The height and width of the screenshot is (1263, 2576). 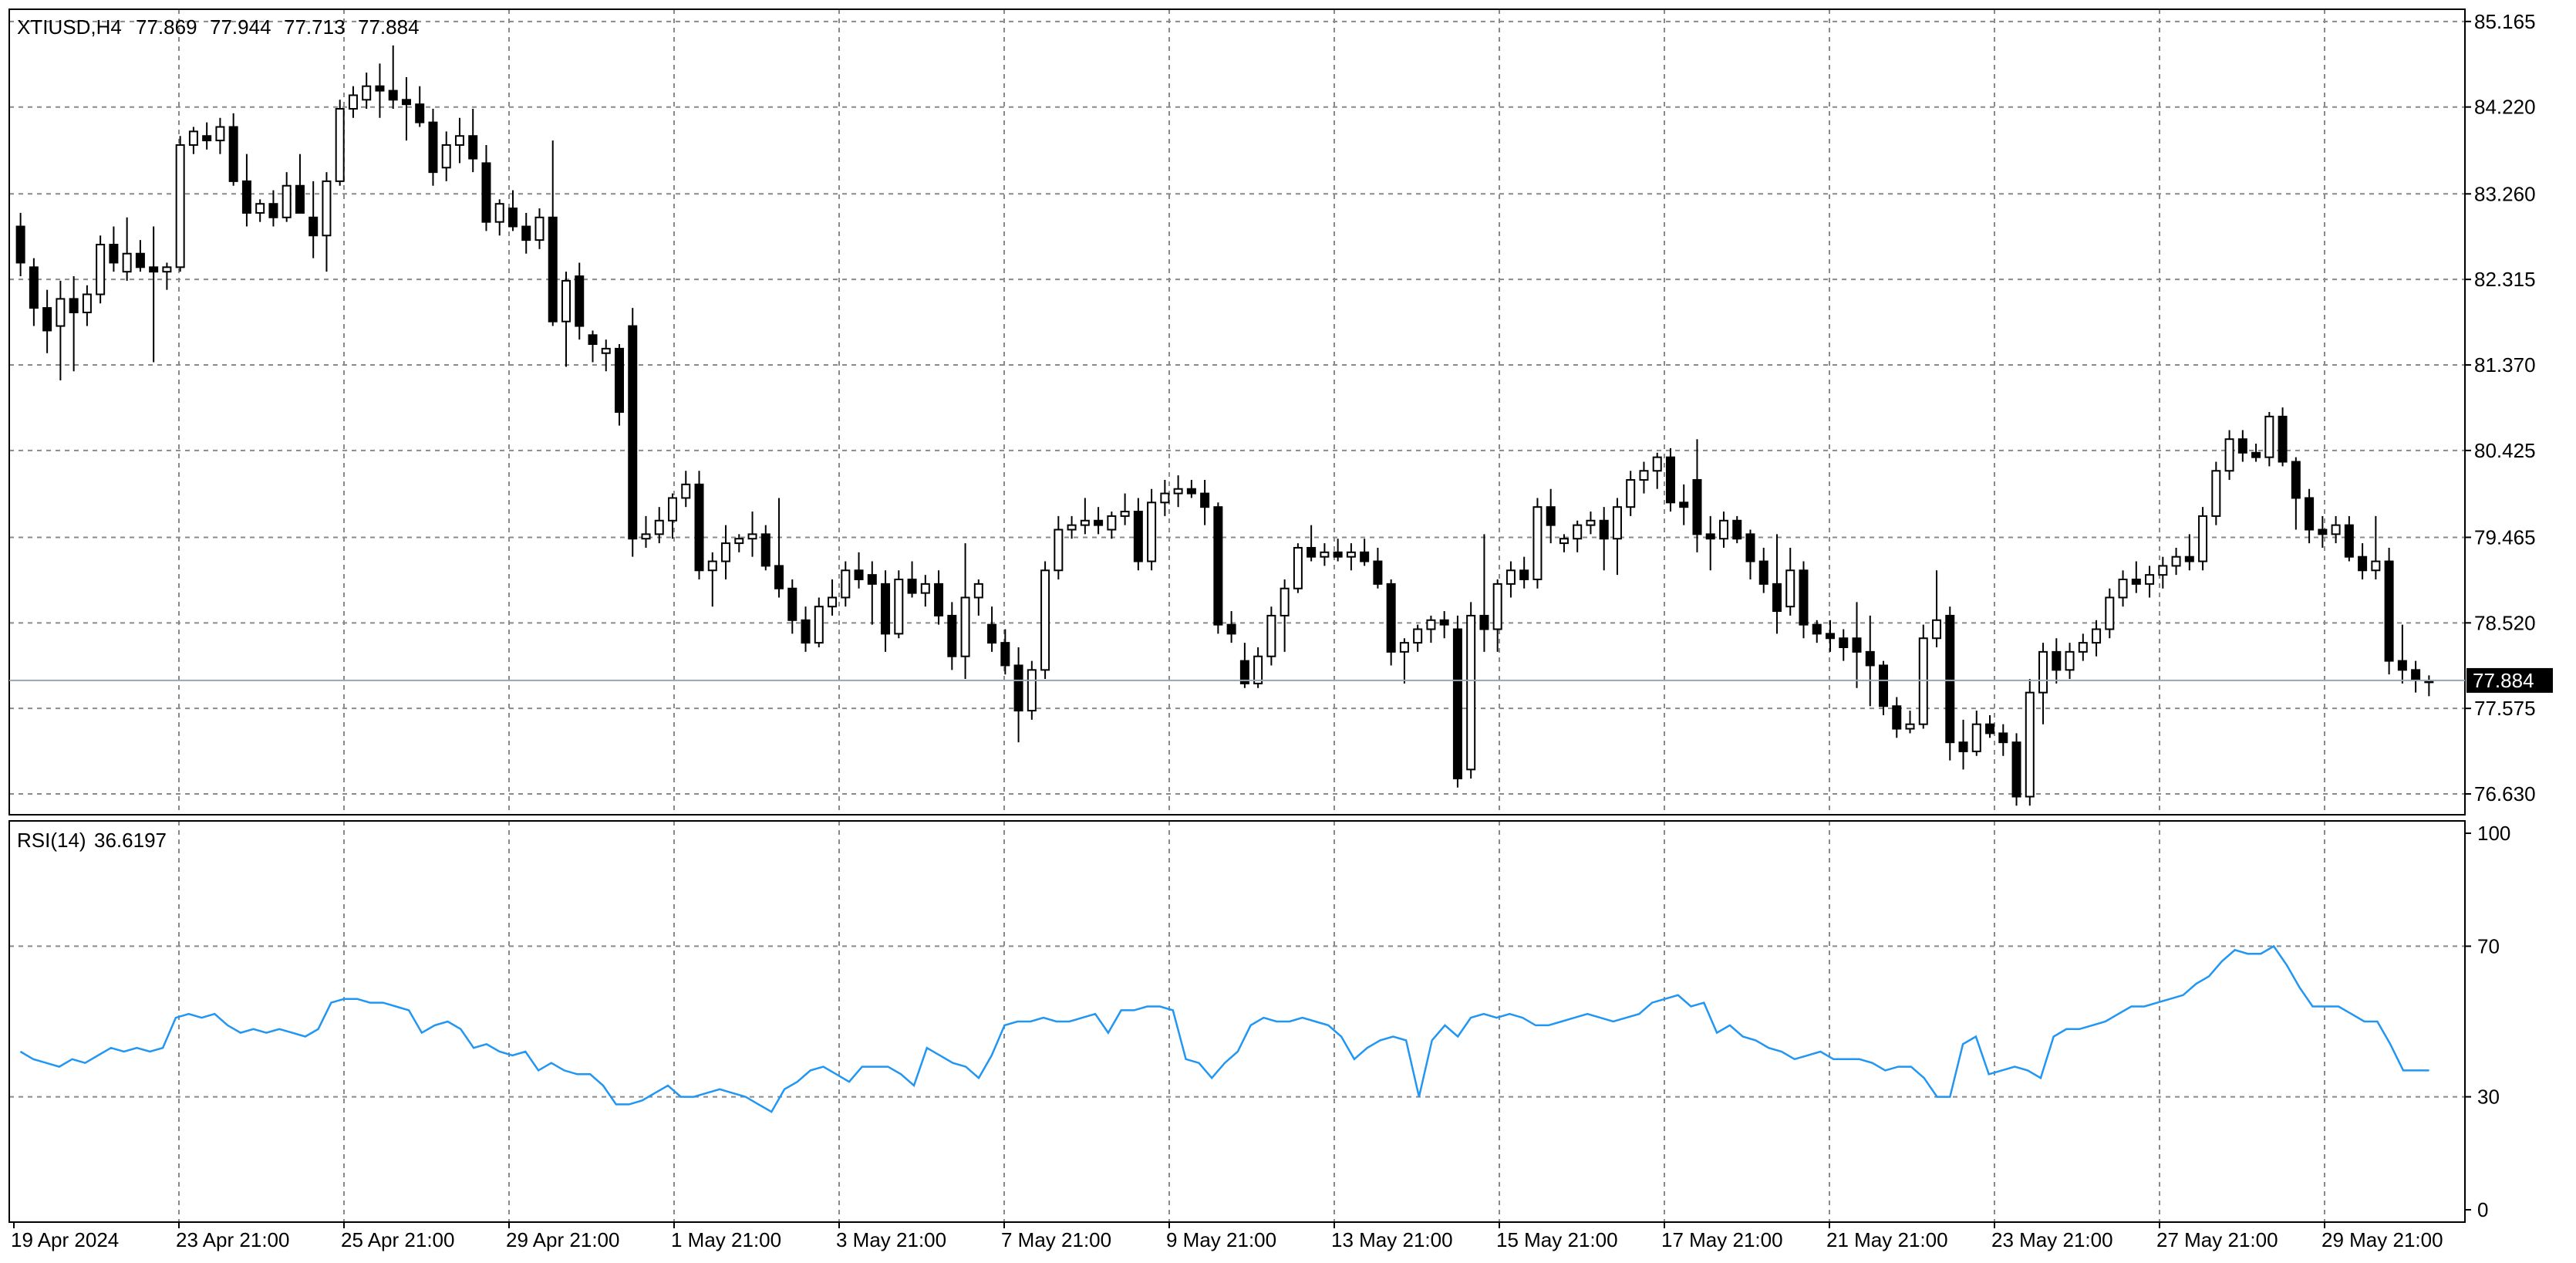 What do you see at coordinates (2052, 1239) in the screenshot?
I see `time-tick-label: 23 May 21:00` at bounding box center [2052, 1239].